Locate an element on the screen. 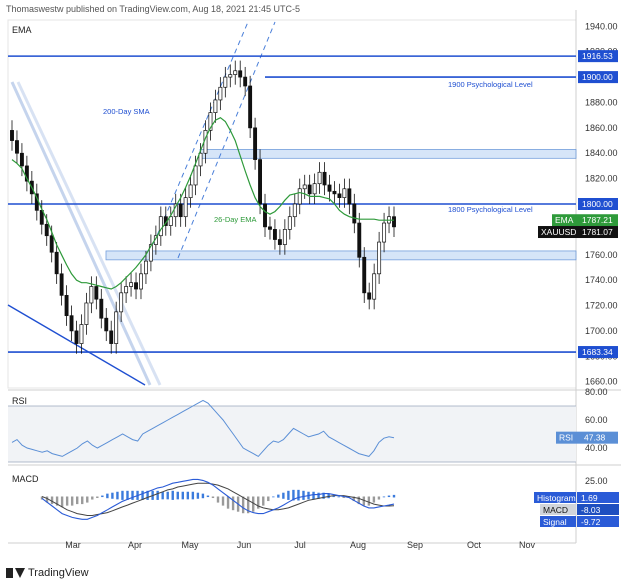 The height and width of the screenshot is (583, 623). rsi-value-tag is located at coordinates (587, 437).